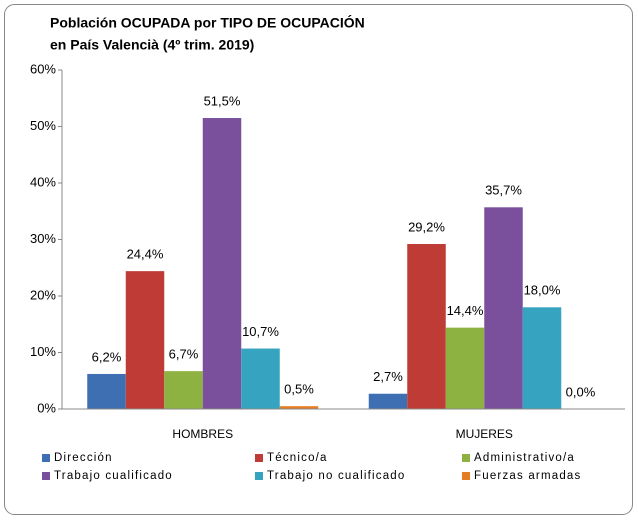 The height and width of the screenshot is (520, 638). What do you see at coordinates (388, 376) in the screenshot?
I see `value-label: 2,7%` at bounding box center [388, 376].